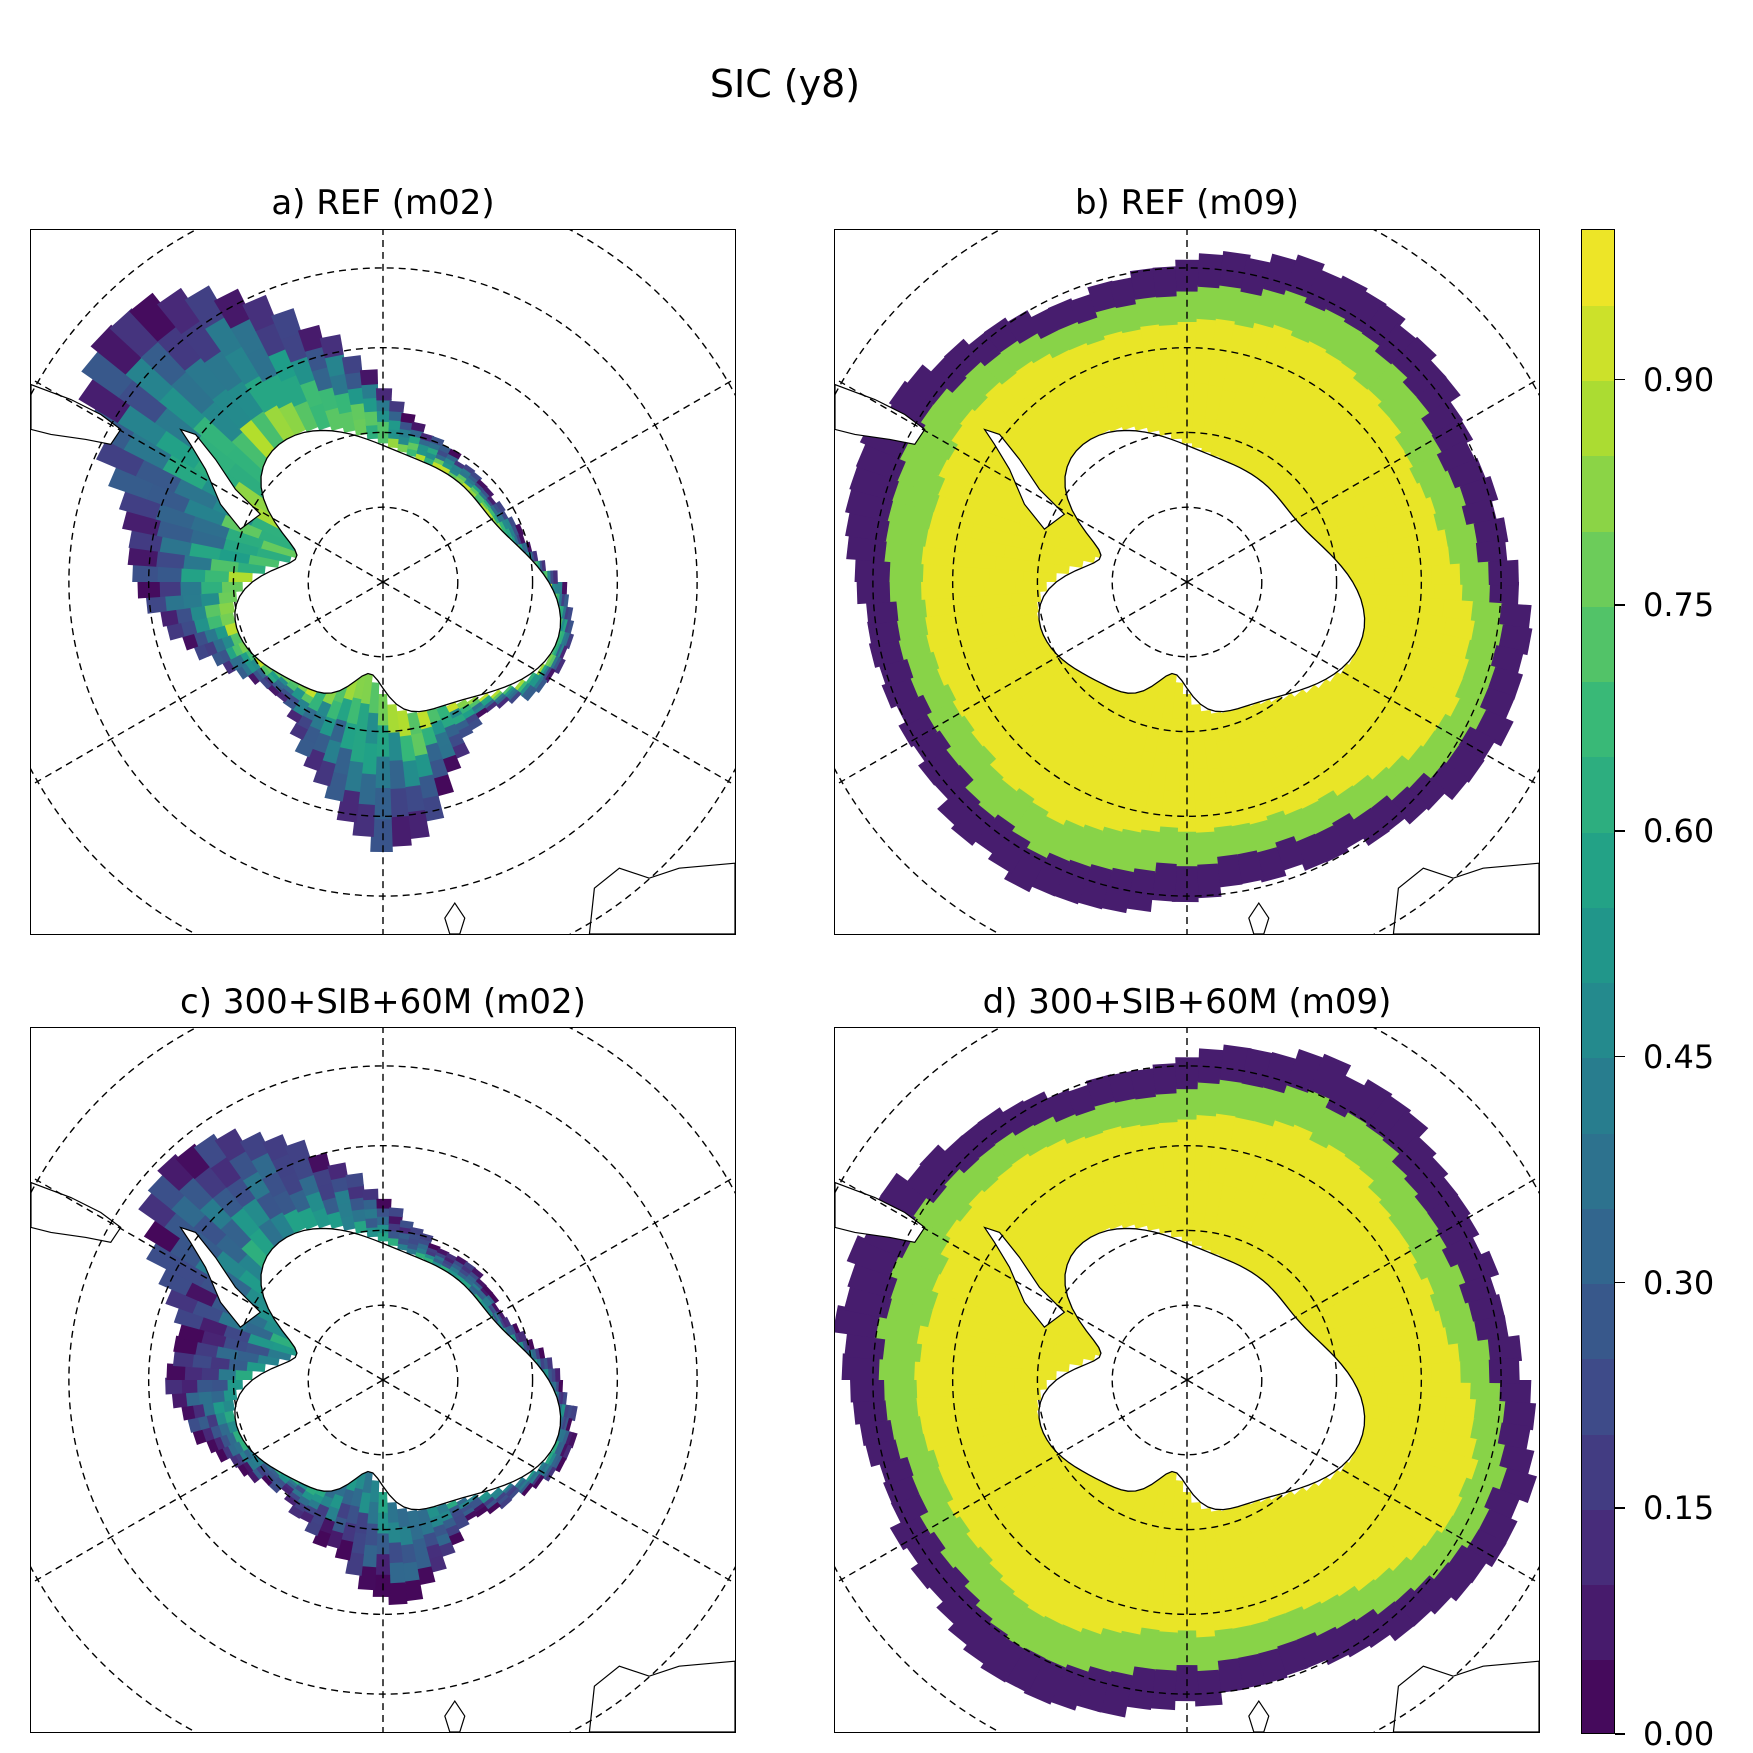 The width and height of the screenshot is (1753, 1753). Describe the element at coordinates (76, 414) in the screenshot. I see `south-america-coast` at that location.